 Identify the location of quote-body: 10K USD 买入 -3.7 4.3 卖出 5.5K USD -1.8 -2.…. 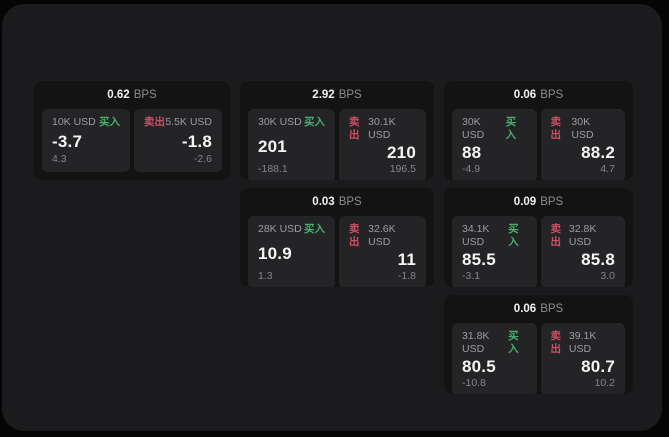
(132, 144).